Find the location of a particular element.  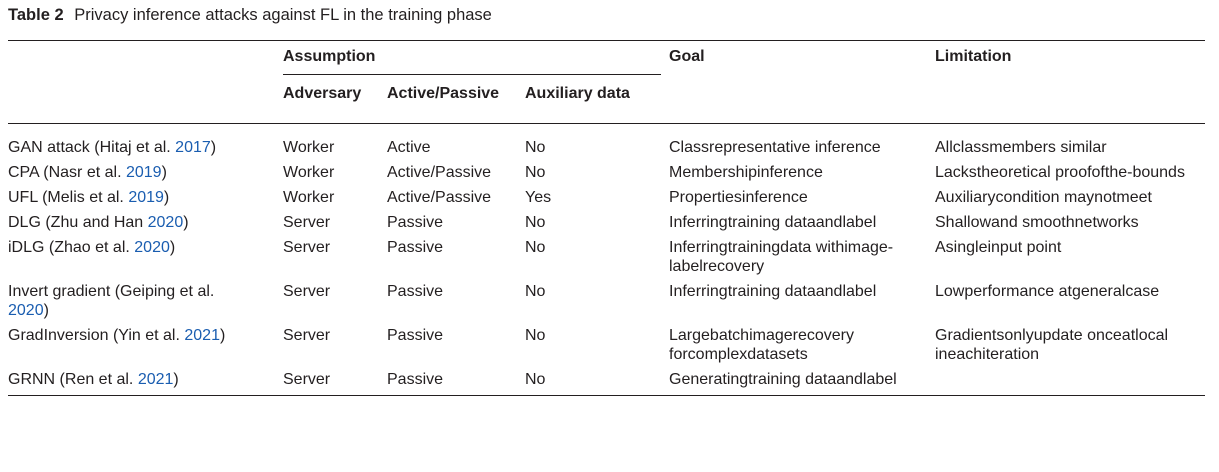

header-active-passive: Active/Passive is located at coordinates (443, 93).